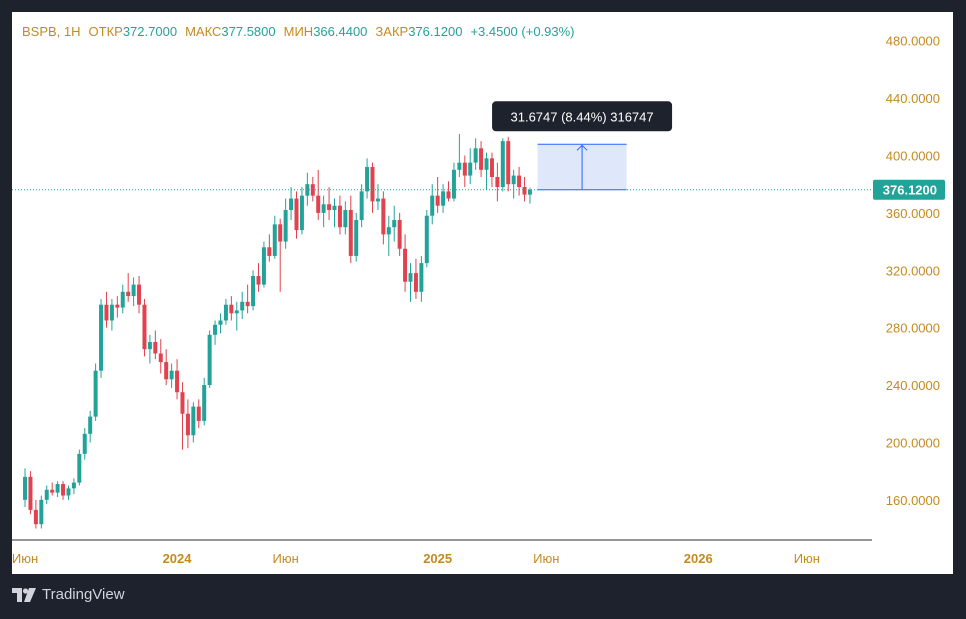  Describe the element at coordinates (68, 594) in the screenshot. I see `brand-footer: TradingView` at that location.